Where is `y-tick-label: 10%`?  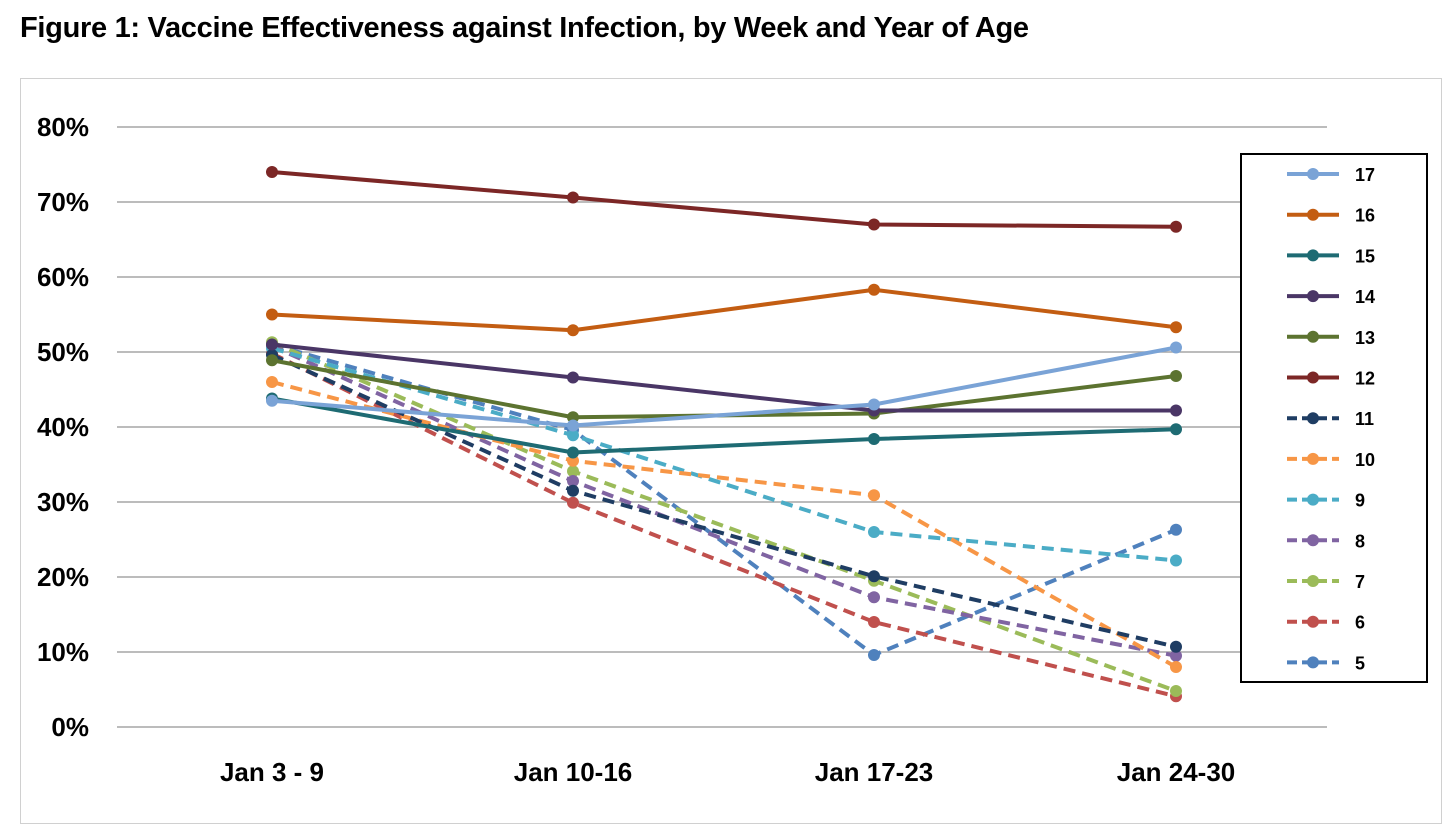
y-tick-label: 10% is located at coordinates (63, 652).